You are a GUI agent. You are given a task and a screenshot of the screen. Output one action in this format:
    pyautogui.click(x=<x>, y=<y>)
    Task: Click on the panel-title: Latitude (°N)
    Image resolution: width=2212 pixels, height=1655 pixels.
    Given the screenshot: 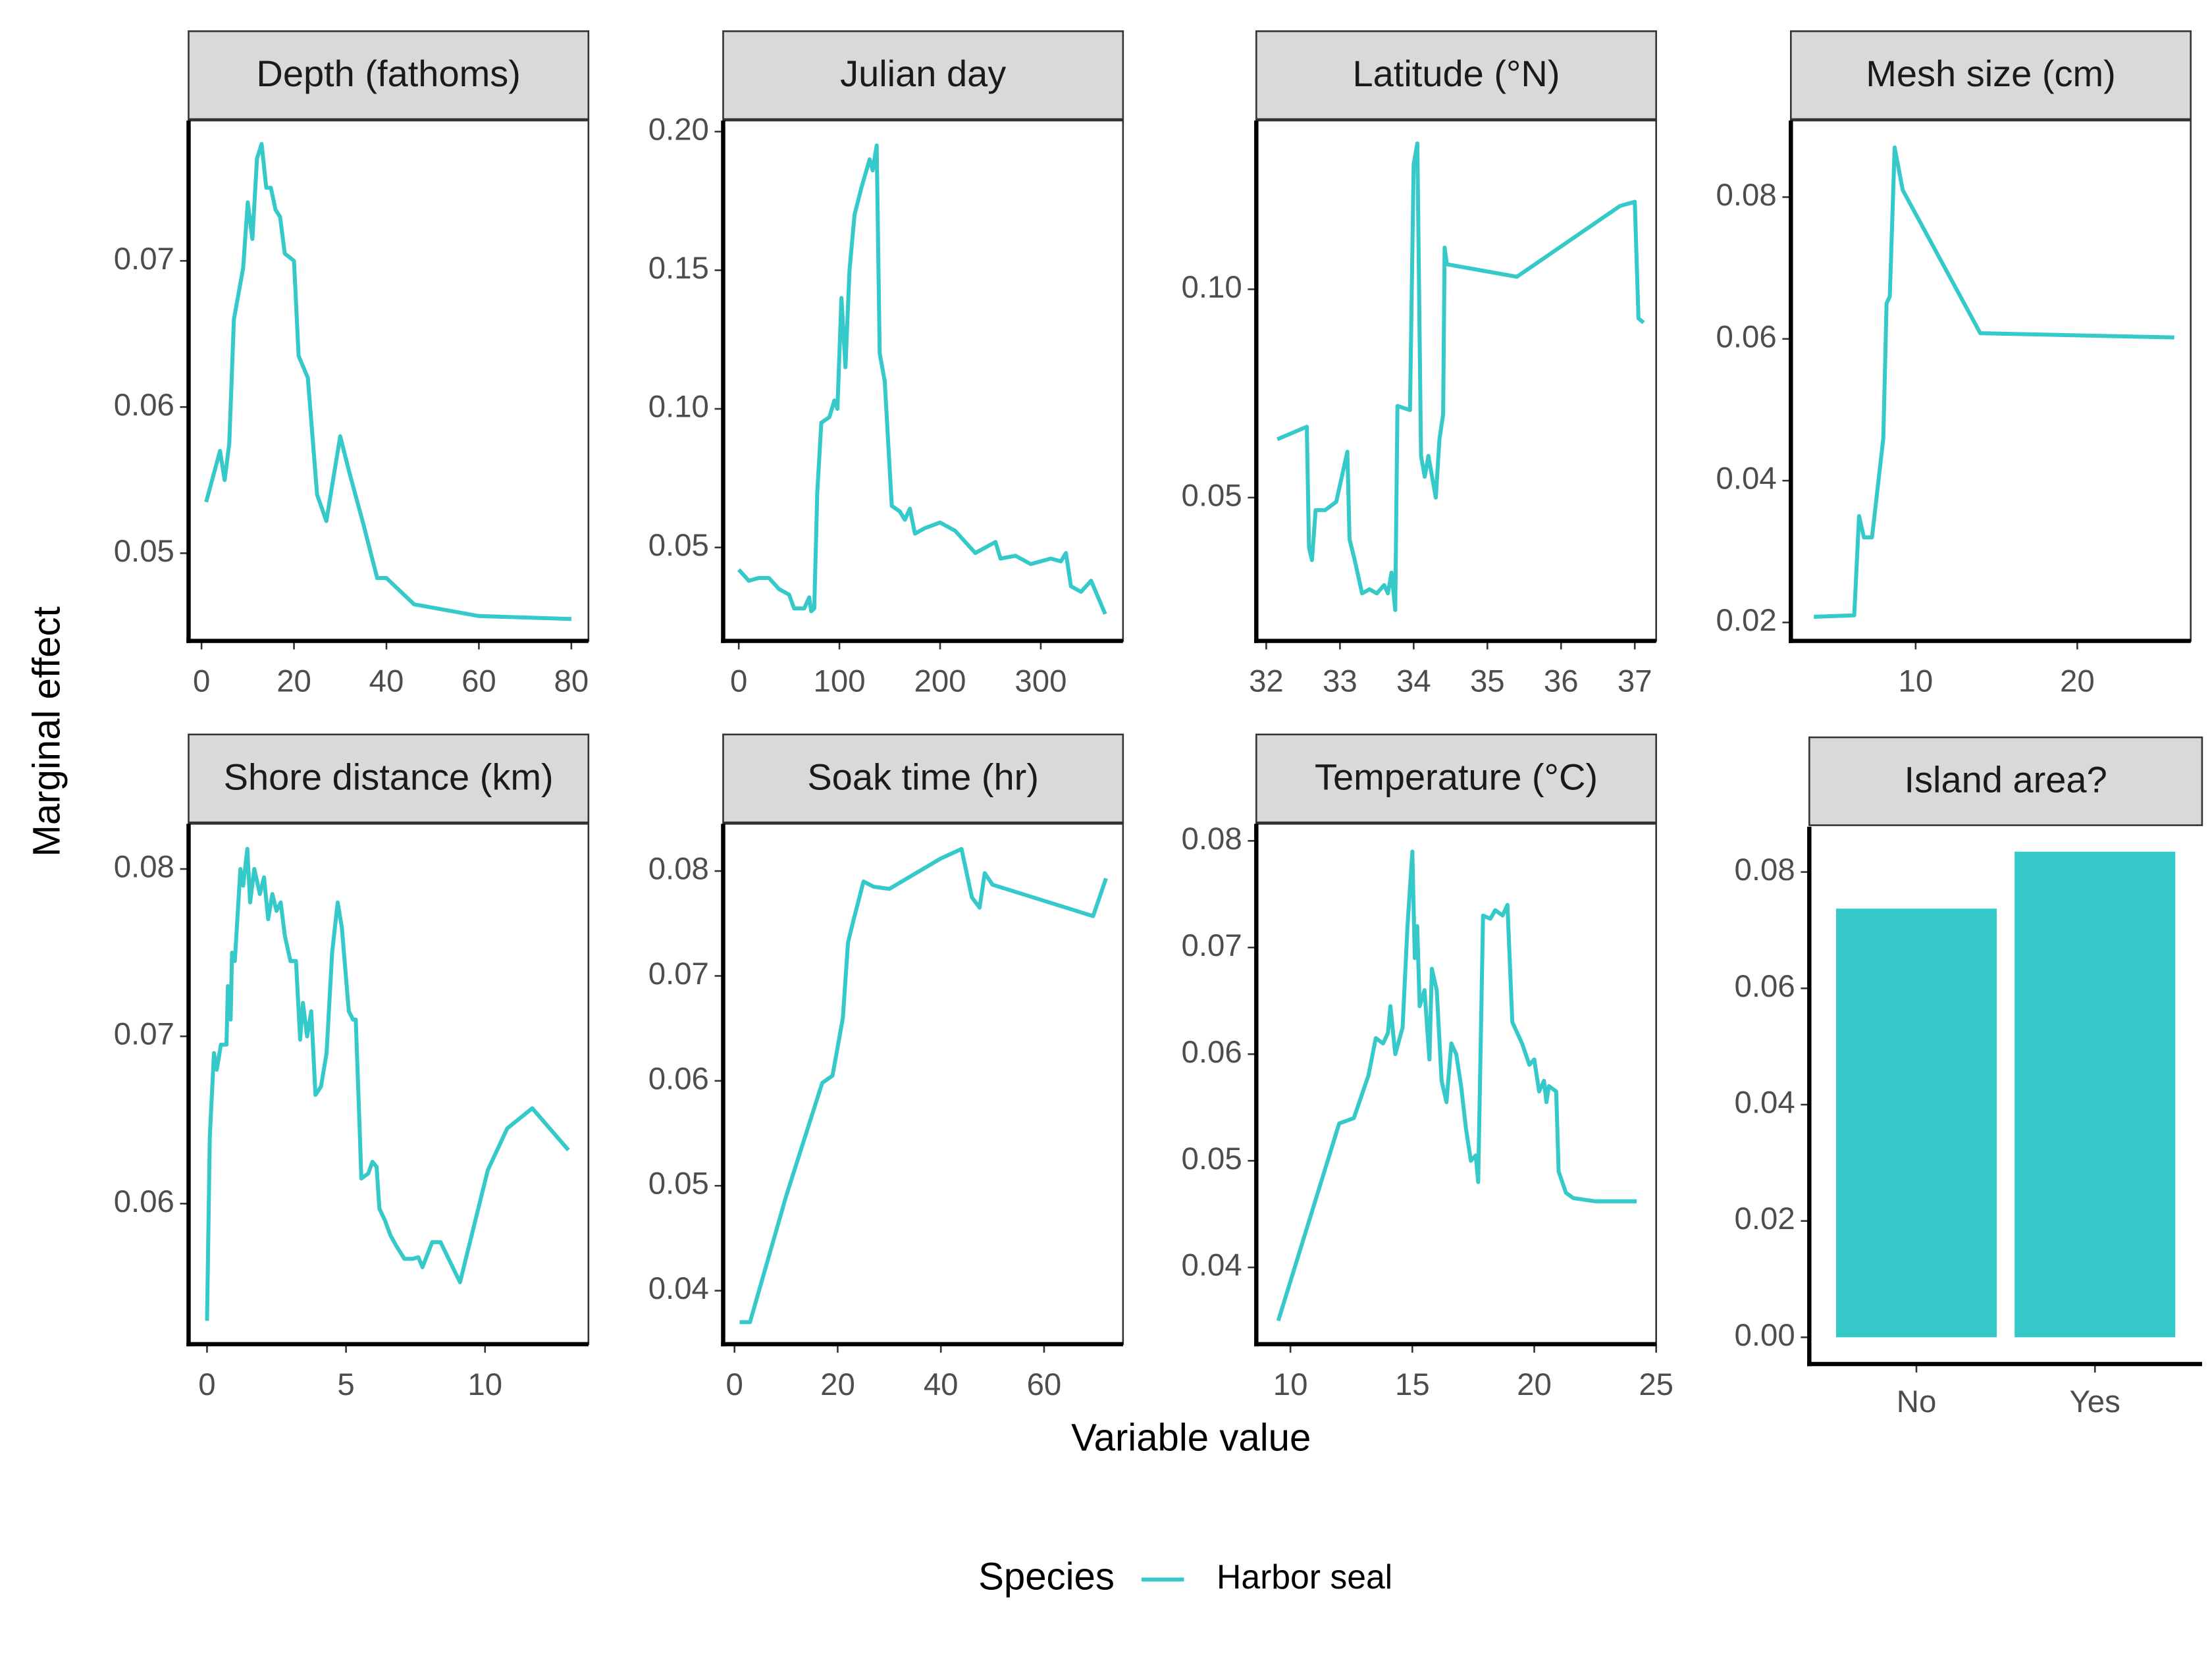 What is the action you would take?
    pyautogui.click(x=1456, y=73)
    